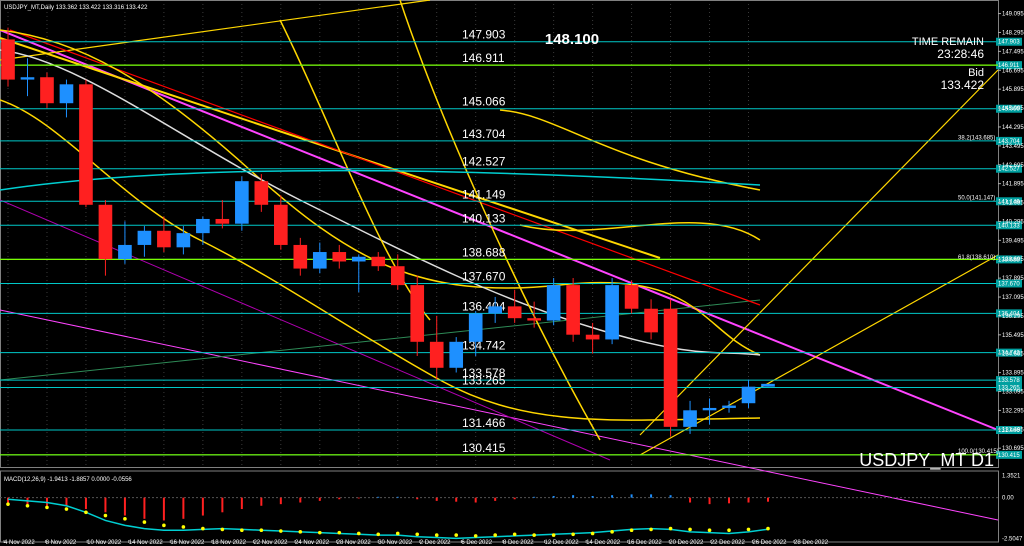 This screenshot has width=1024, height=546. What do you see at coordinates (1012, 539) in the screenshot?
I see `macd-y-tick-label: -2.5047` at bounding box center [1012, 539].